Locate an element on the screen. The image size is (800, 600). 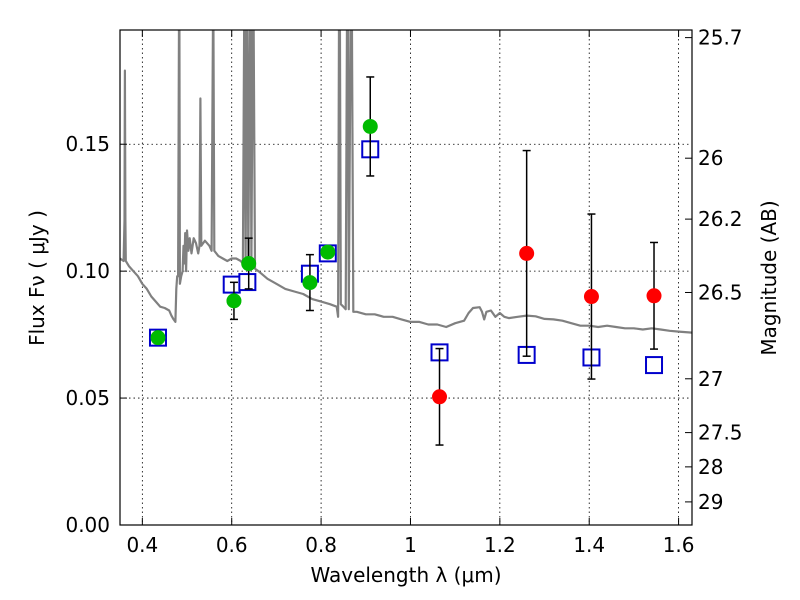
x-tick-label: 0.4 is located at coordinates (142, 545).